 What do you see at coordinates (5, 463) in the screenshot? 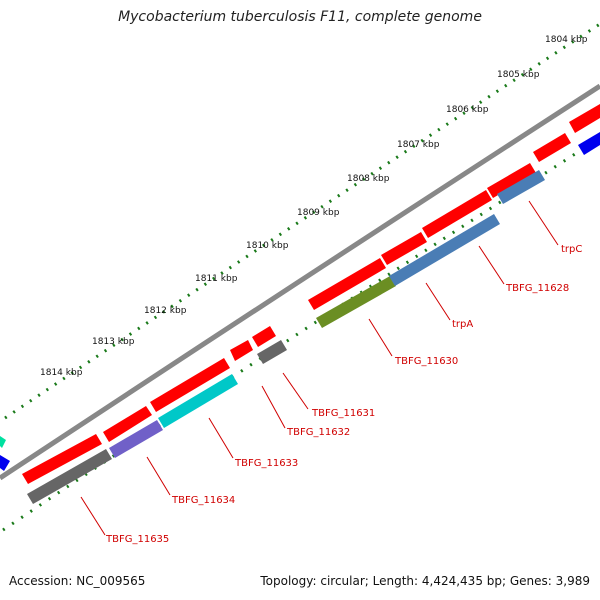
I see `feature-blue-left` at bounding box center [5, 463].